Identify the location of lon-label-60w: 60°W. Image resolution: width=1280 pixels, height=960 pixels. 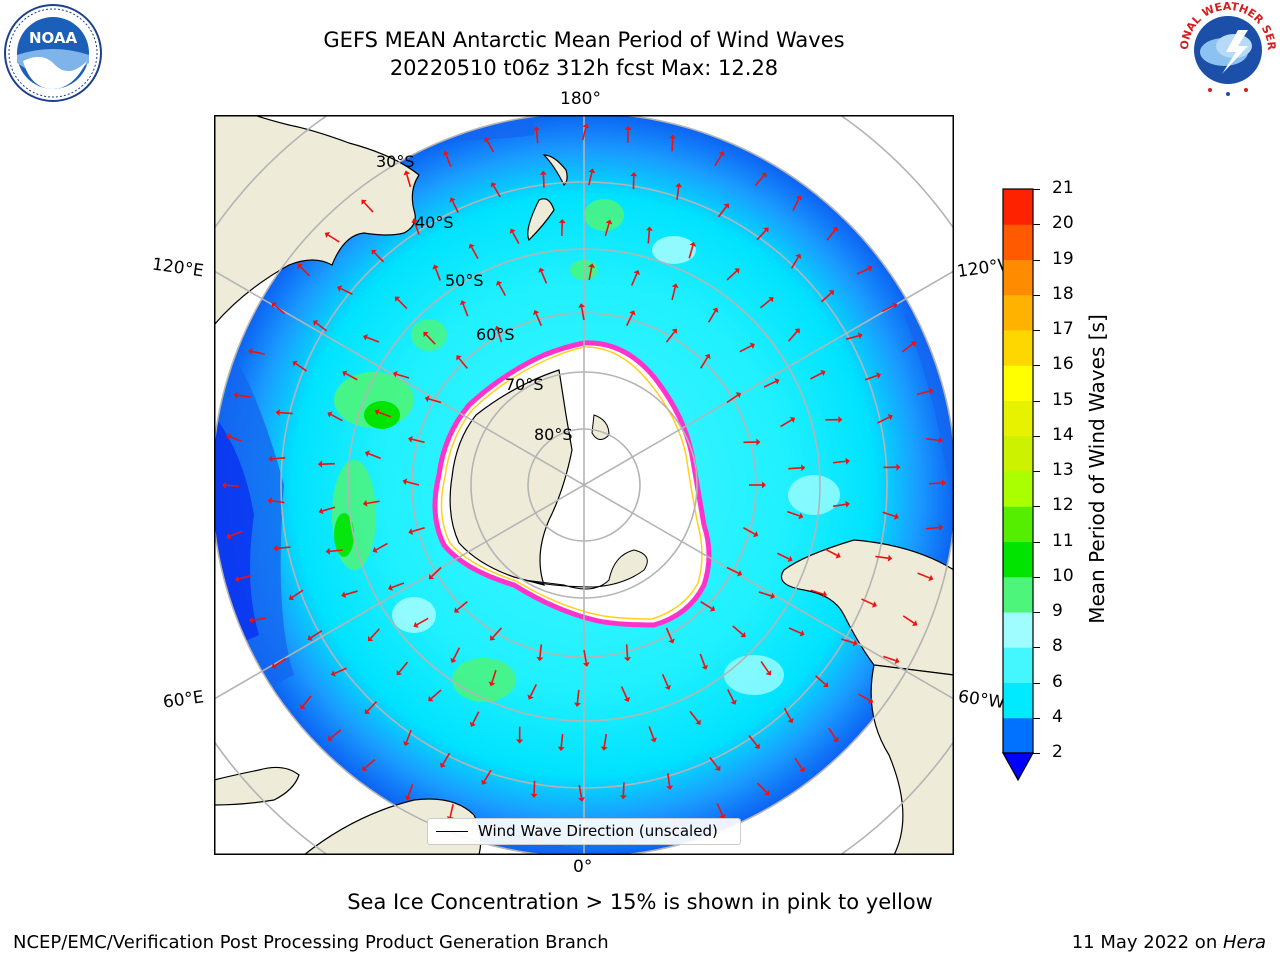
(981, 700).